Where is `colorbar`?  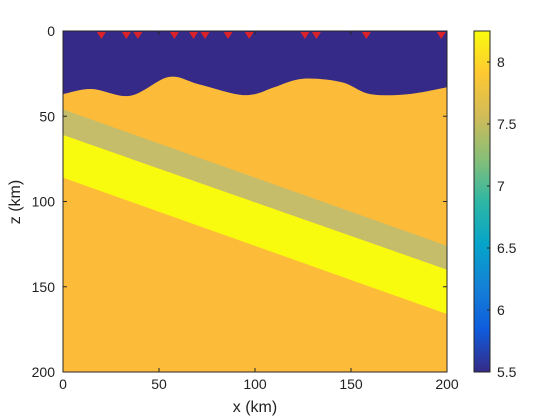
colorbar is located at coordinates (482, 201).